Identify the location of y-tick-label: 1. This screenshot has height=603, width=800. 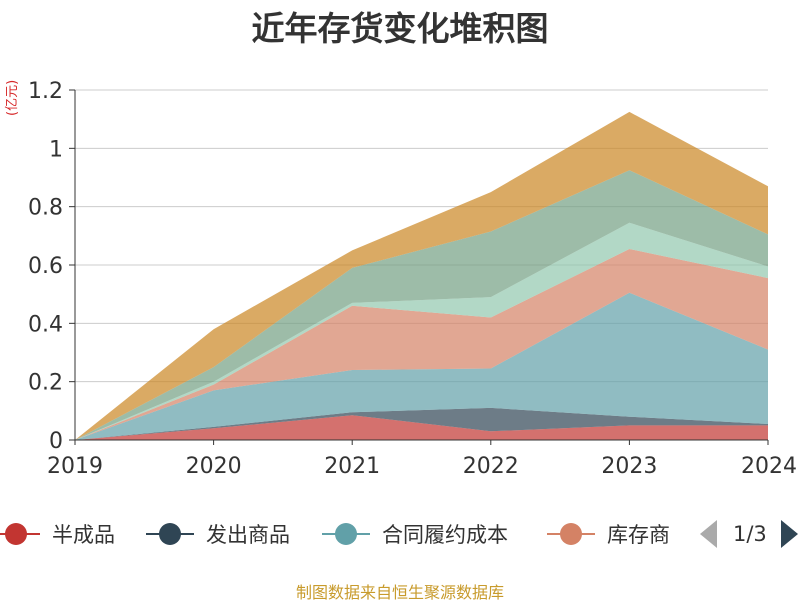
(56, 149).